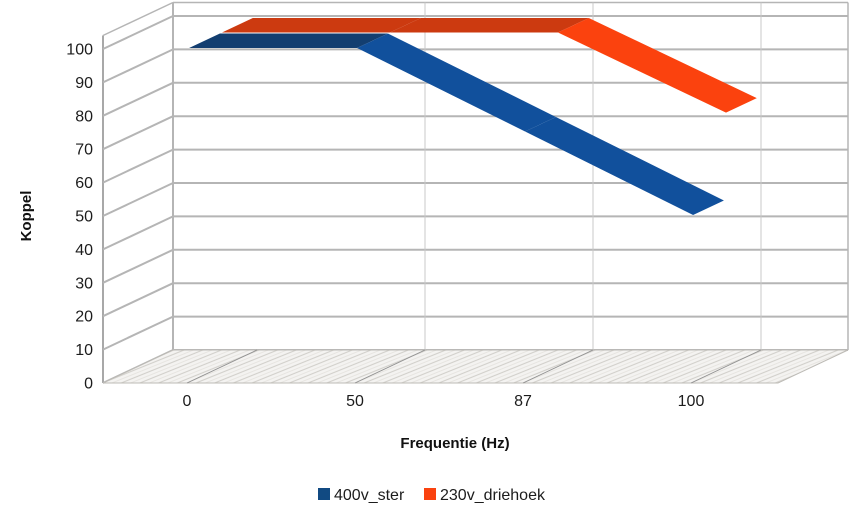  I want to click on legend-swatch-230v-driehoek, so click(430, 494).